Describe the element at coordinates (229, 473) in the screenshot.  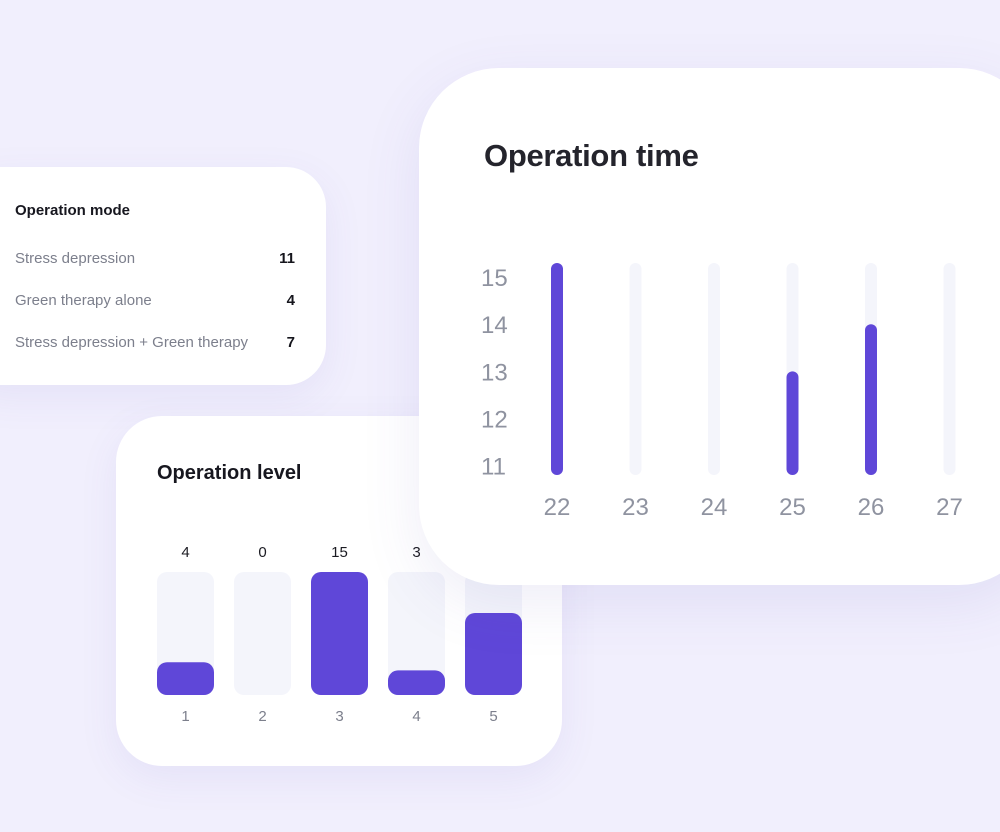
I see `operation-level-title: Operation level` at that location.